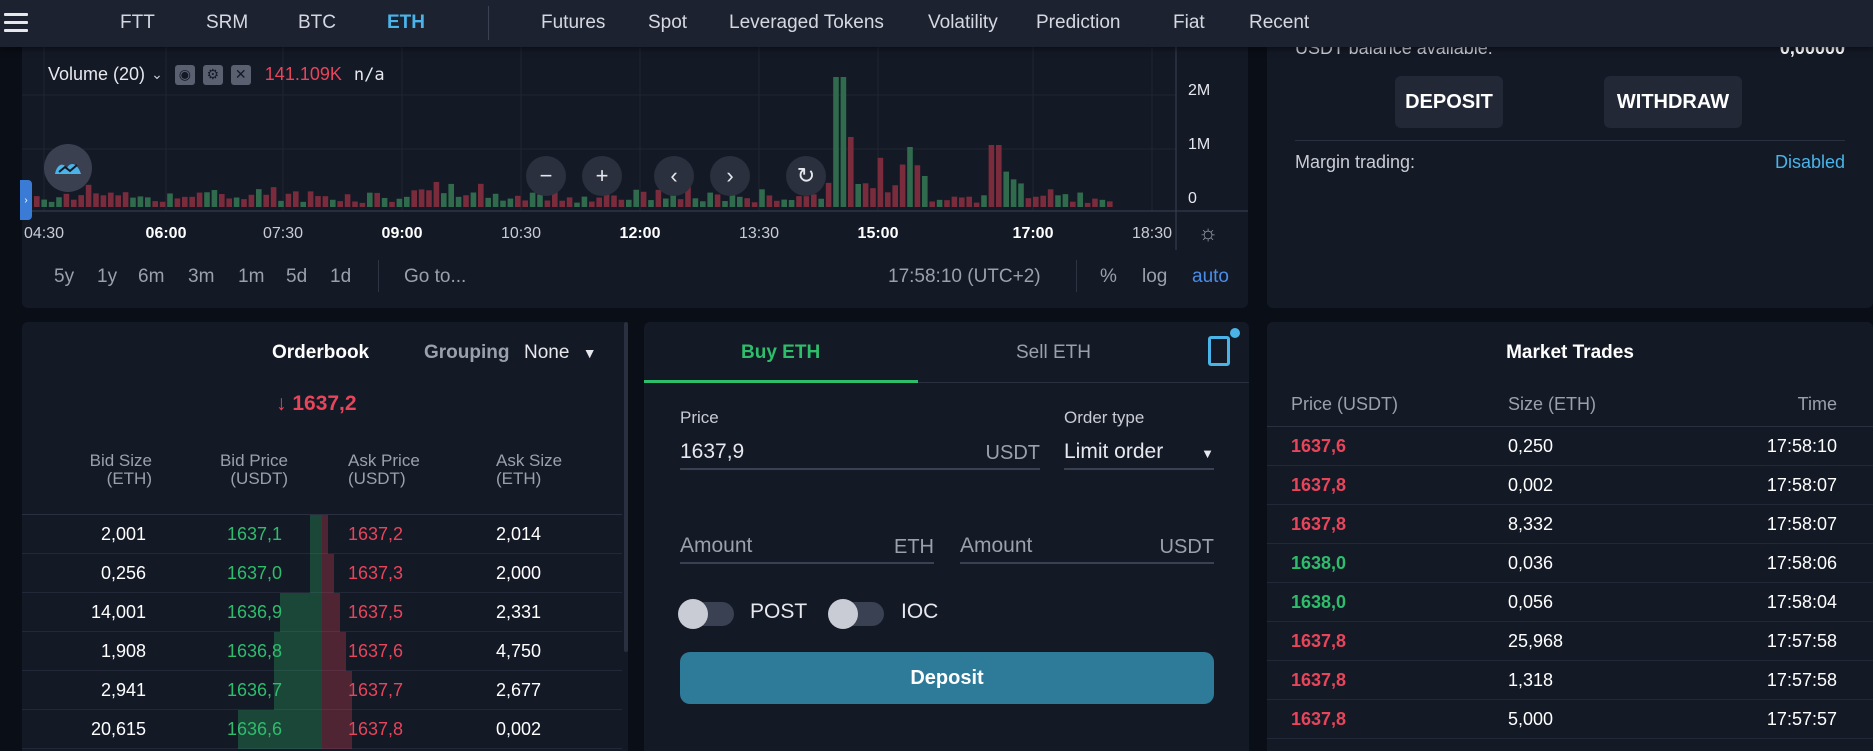  I want to click on nav-leveraged-tokens: Leveraged Tokens, so click(806, 22).